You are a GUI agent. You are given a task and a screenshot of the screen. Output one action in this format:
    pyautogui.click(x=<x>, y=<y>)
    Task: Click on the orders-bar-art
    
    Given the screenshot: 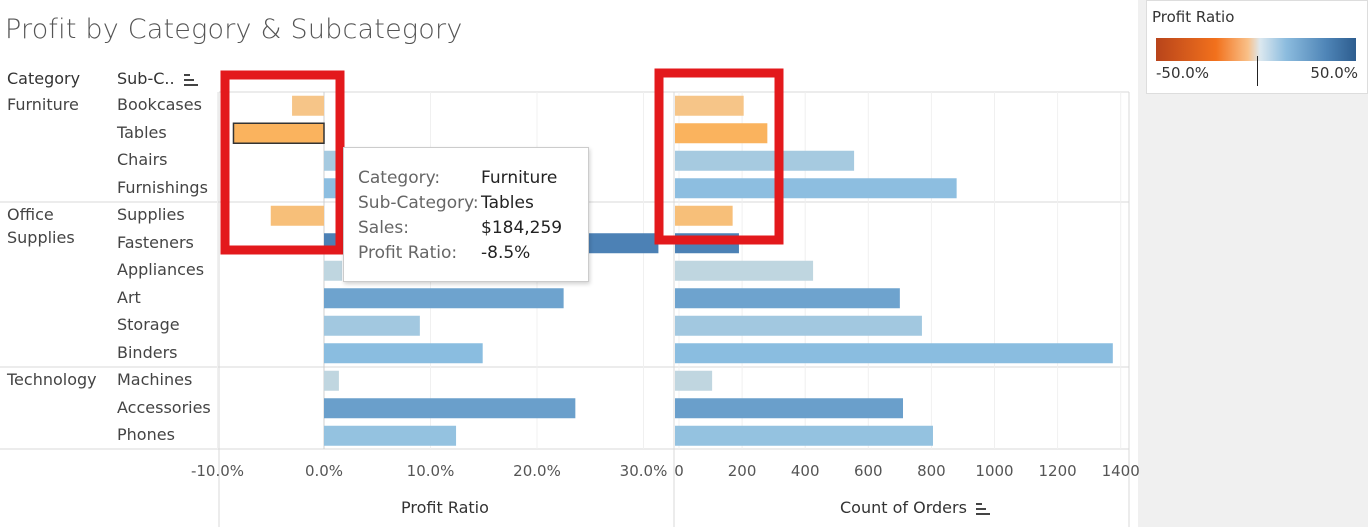 What is the action you would take?
    pyautogui.click(x=787, y=298)
    